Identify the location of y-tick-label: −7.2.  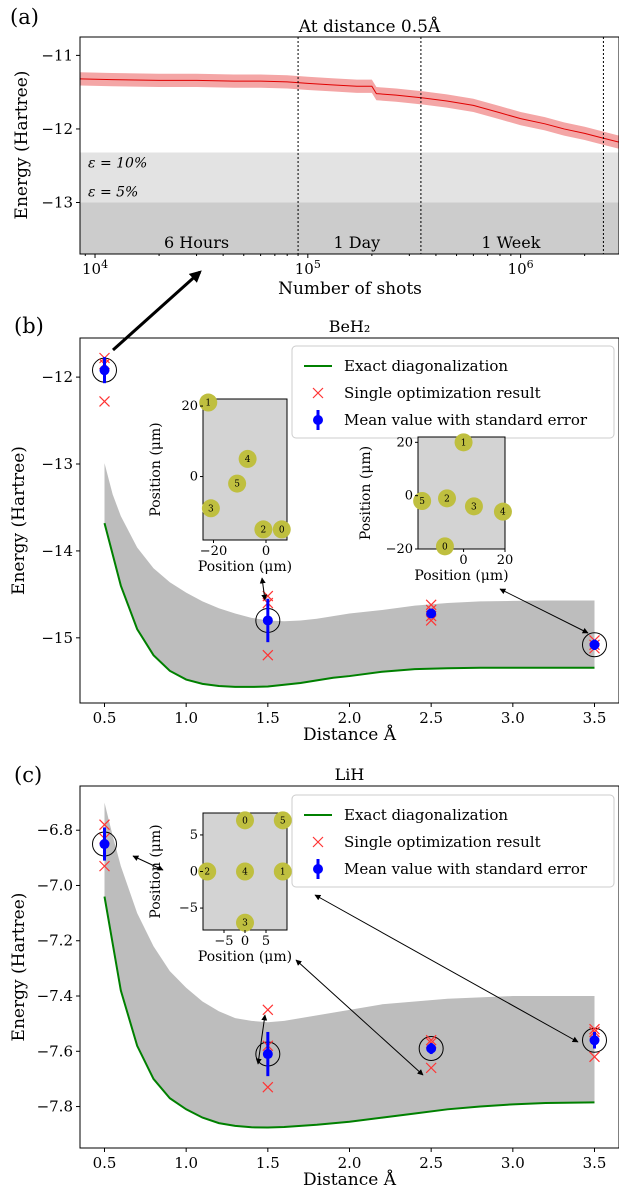
(55, 941).